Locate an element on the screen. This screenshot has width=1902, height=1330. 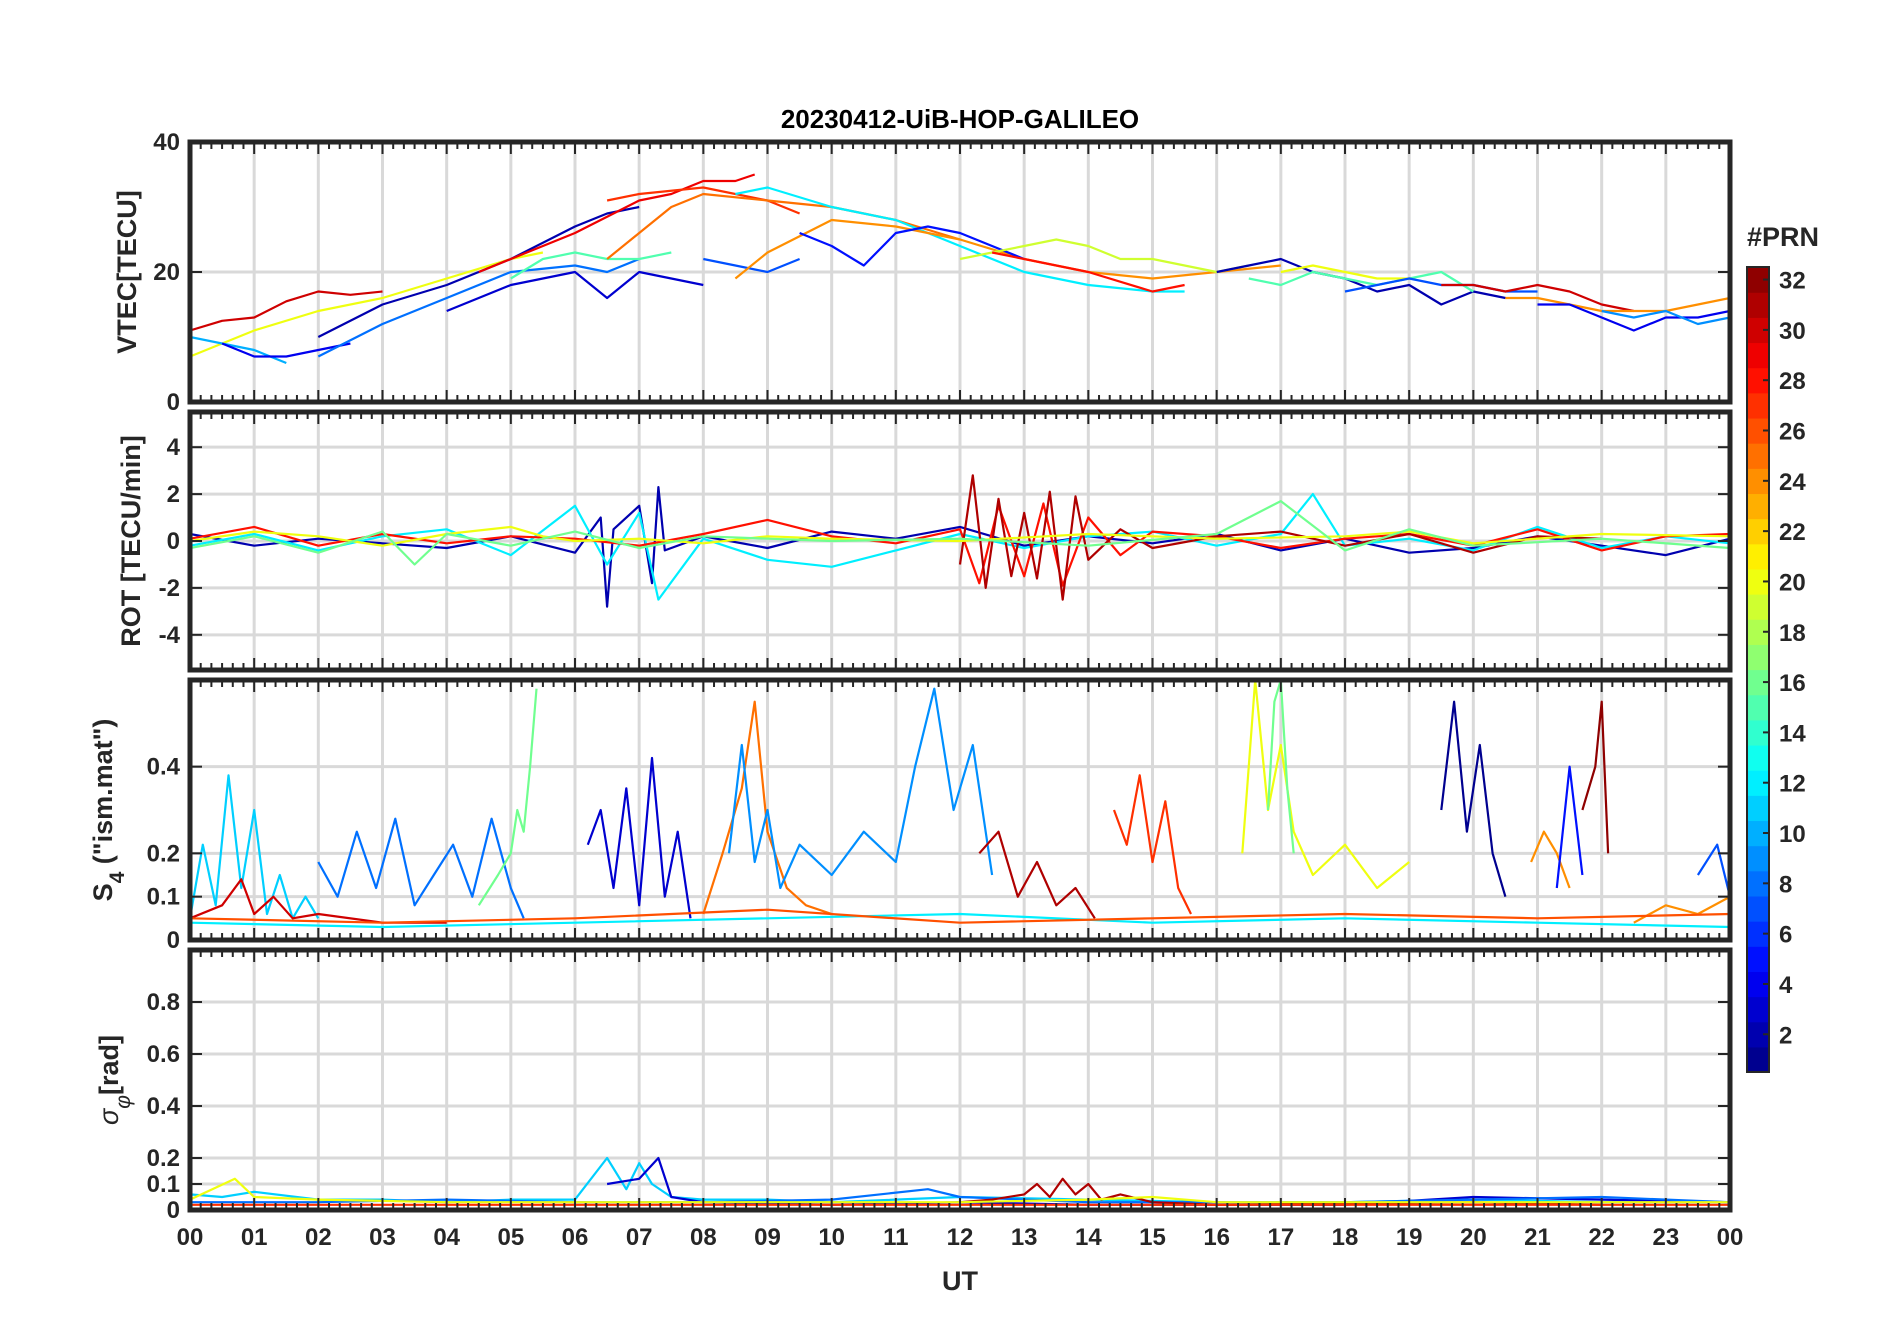
y-tick-label: 0.6 is located at coordinates (163, 1054).